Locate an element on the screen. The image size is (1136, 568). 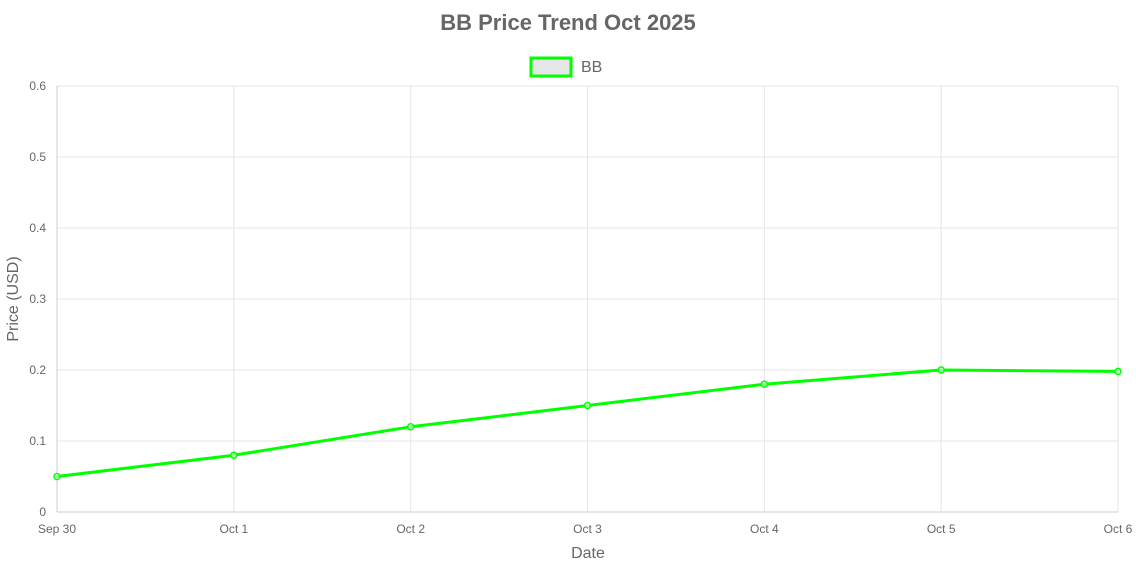
y-tick-label: 0.2 is located at coordinates (37, 370).